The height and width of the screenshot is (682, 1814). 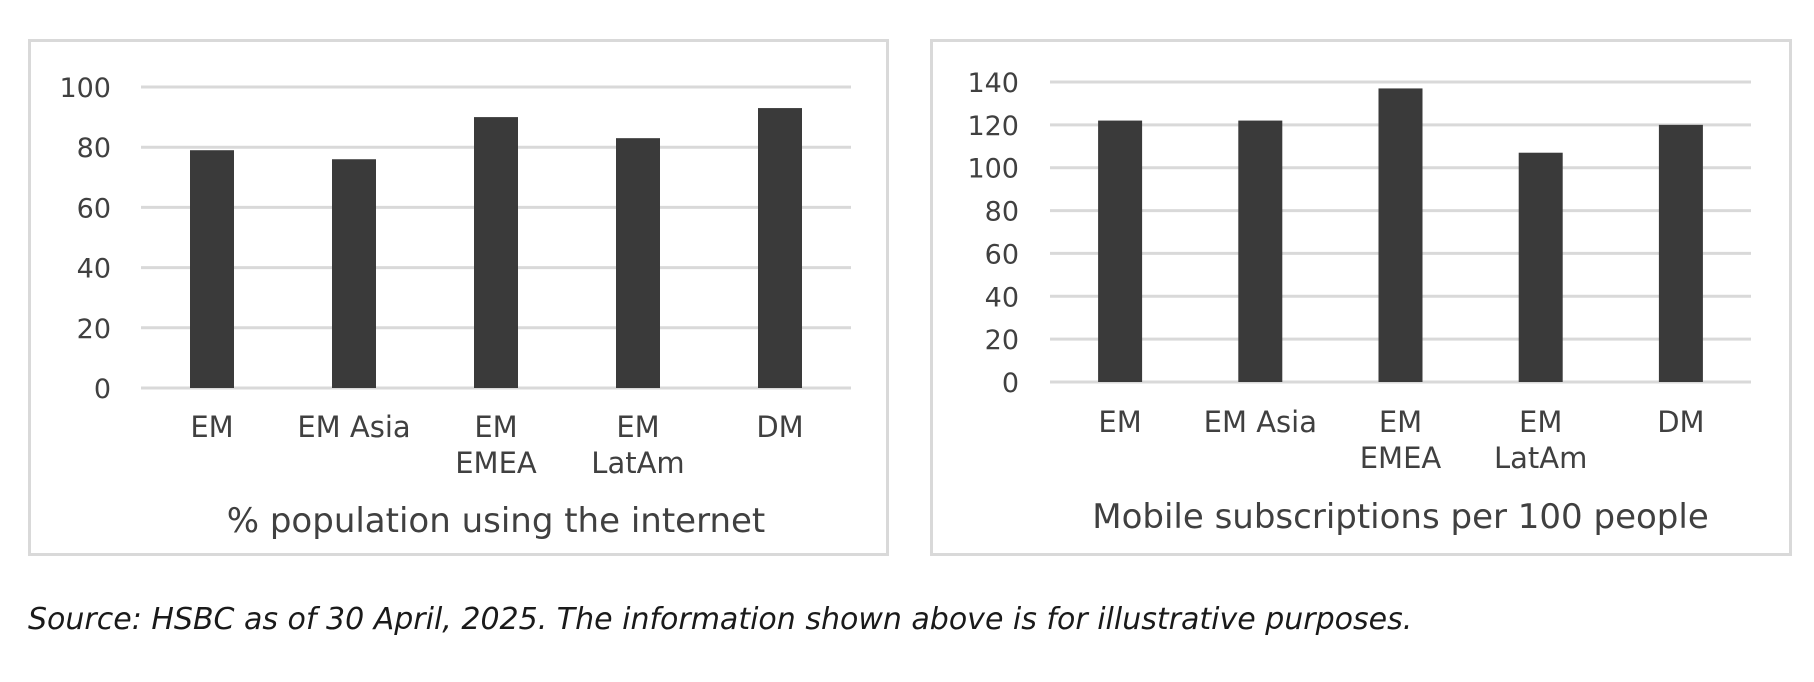 What do you see at coordinates (1002, 340) in the screenshot?
I see `mobile-y-tick-label: 20` at bounding box center [1002, 340].